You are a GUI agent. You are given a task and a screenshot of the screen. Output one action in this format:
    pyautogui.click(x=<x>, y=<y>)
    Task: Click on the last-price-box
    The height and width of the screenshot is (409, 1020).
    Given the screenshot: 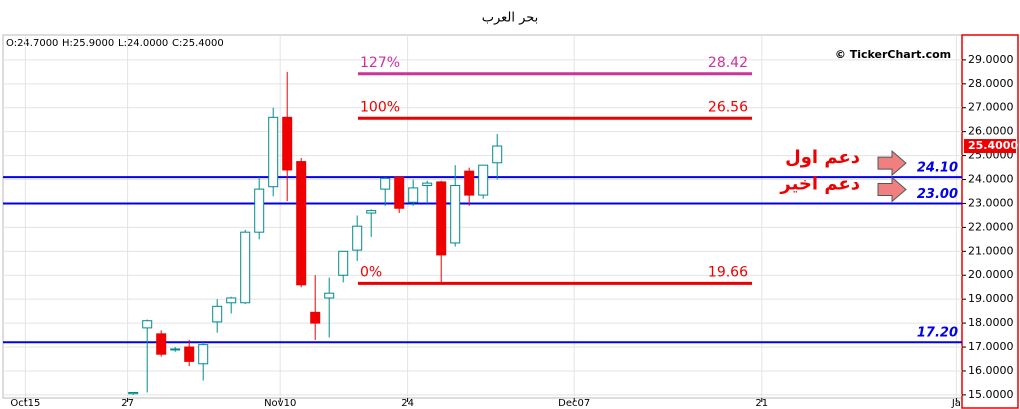 What is the action you would take?
    pyautogui.click(x=990, y=146)
    